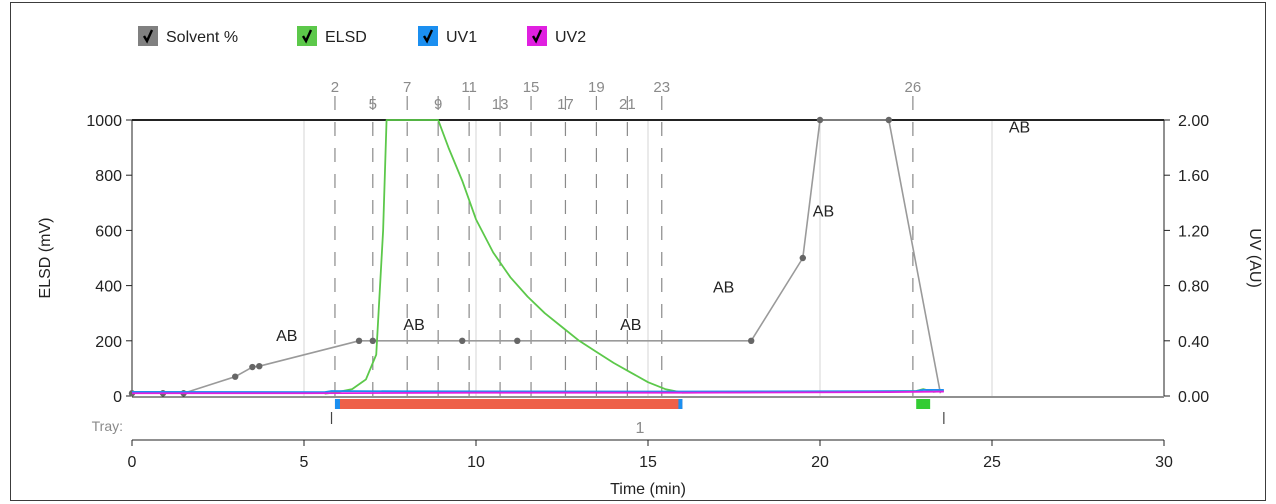  What do you see at coordinates (108, 176) in the screenshot?
I see `y-left-tick-label: 800` at bounding box center [108, 176].